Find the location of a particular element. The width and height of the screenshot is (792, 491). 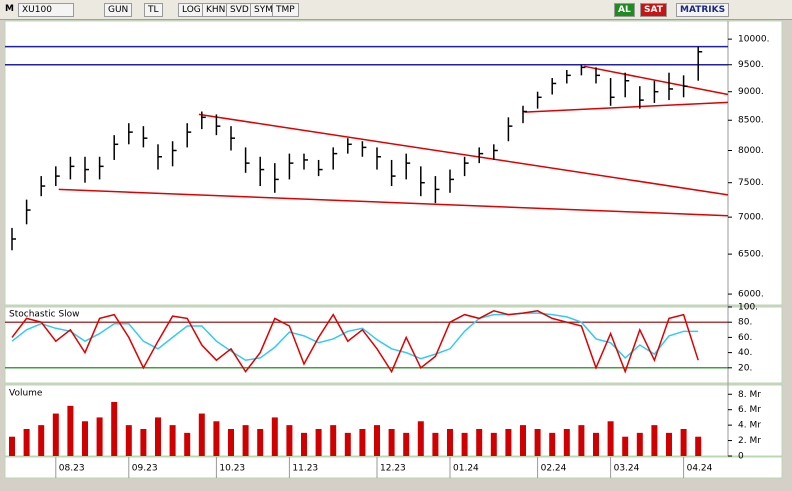

y-tick-label: 6. Mr is located at coordinates (749, 410).